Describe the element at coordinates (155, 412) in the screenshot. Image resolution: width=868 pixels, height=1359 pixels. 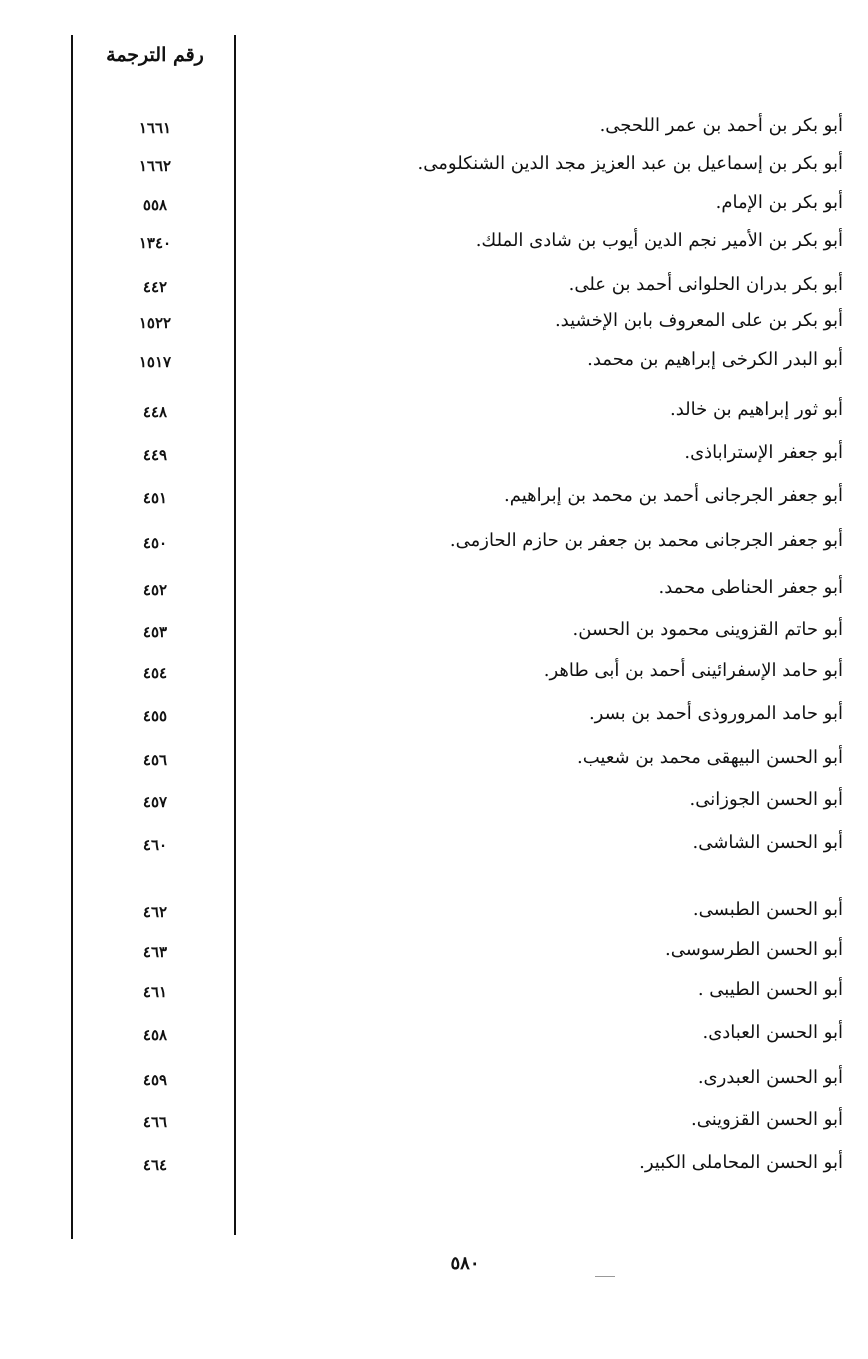
I see `entry-number: ٤٤٨` at that location.